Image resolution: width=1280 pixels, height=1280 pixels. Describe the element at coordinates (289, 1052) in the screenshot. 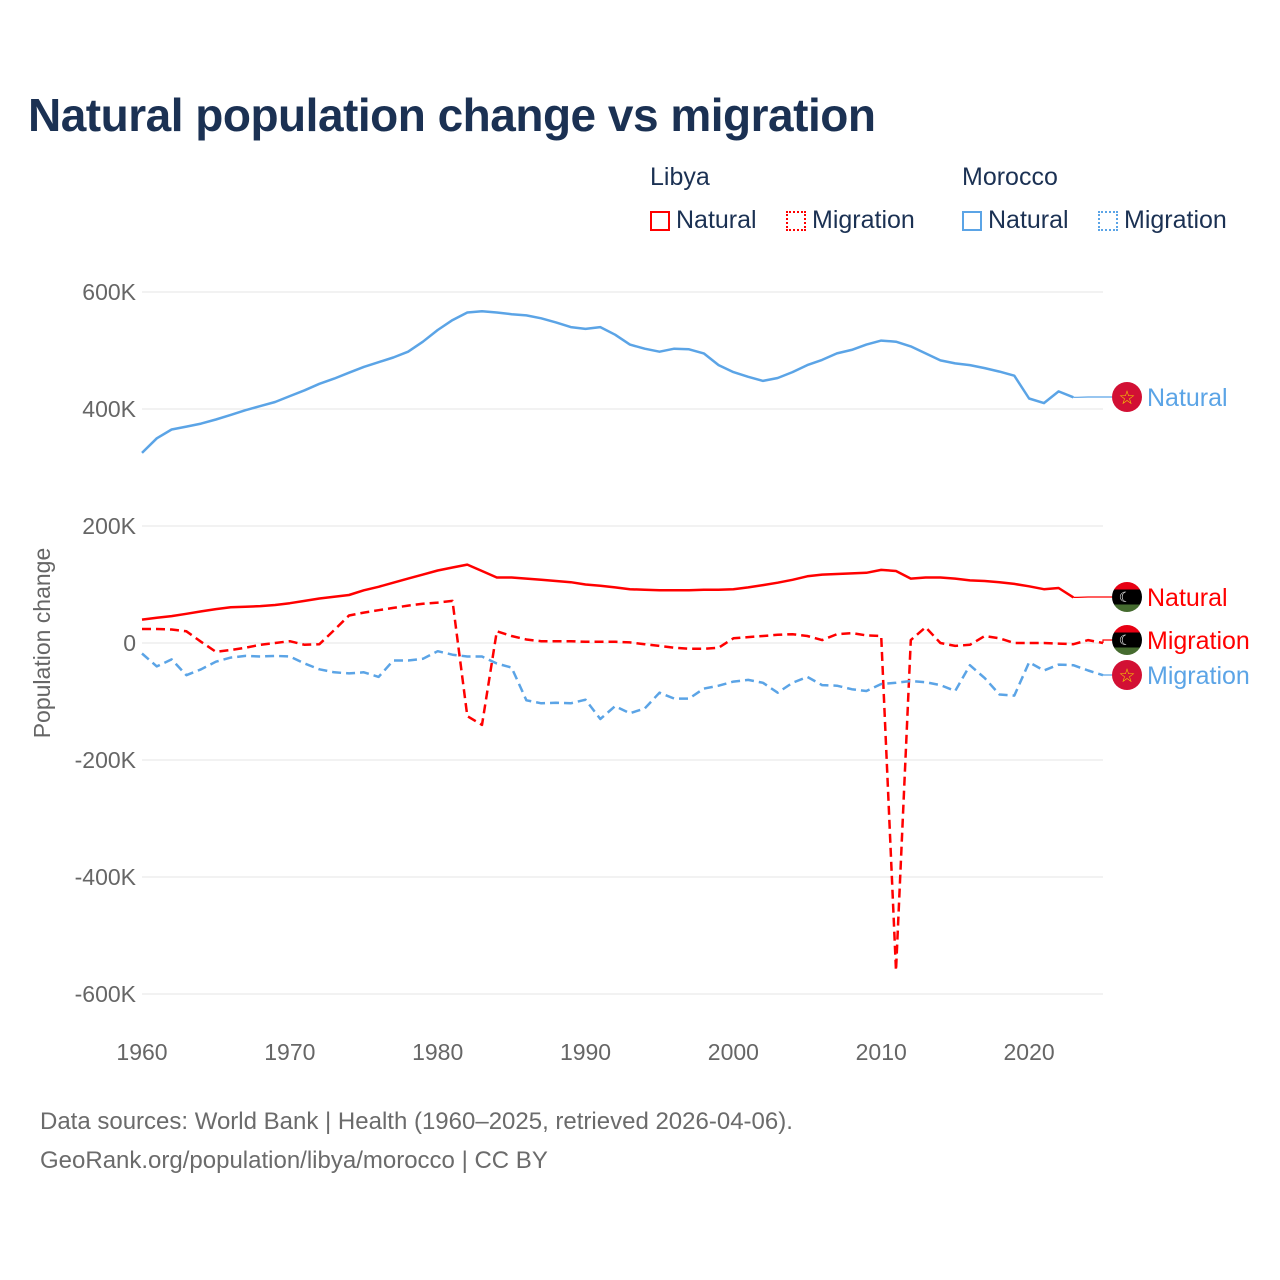

I see `x-tick-label: 1970` at that location.